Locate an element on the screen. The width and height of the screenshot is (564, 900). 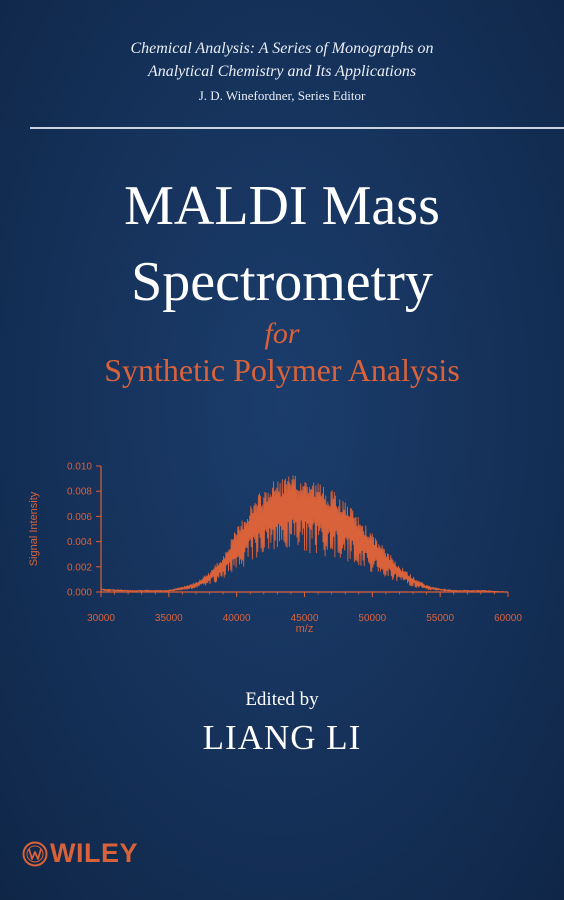
wiley-seal-icon is located at coordinates (35, 853).